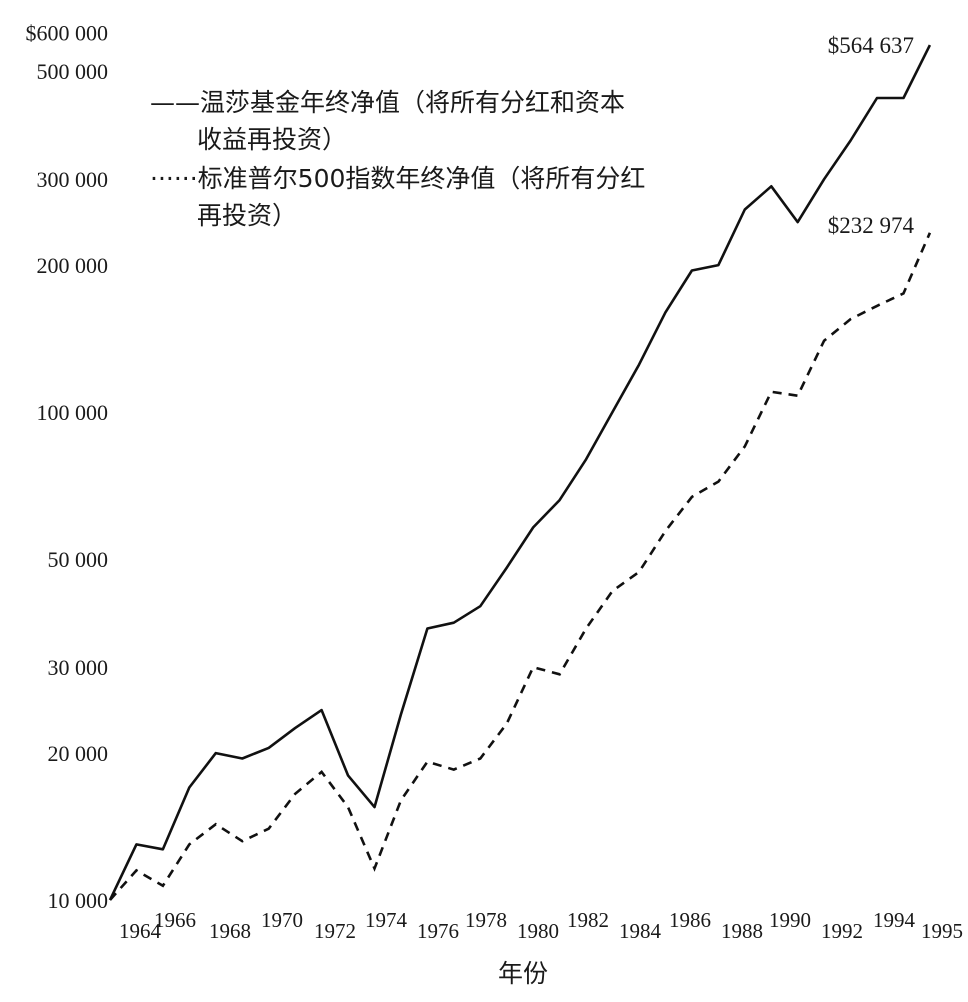 Image resolution: width=968 pixels, height=1002 pixels. Describe the element at coordinates (230, 931) in the screenshot. I see `x-tick-label: 1968` at that location.